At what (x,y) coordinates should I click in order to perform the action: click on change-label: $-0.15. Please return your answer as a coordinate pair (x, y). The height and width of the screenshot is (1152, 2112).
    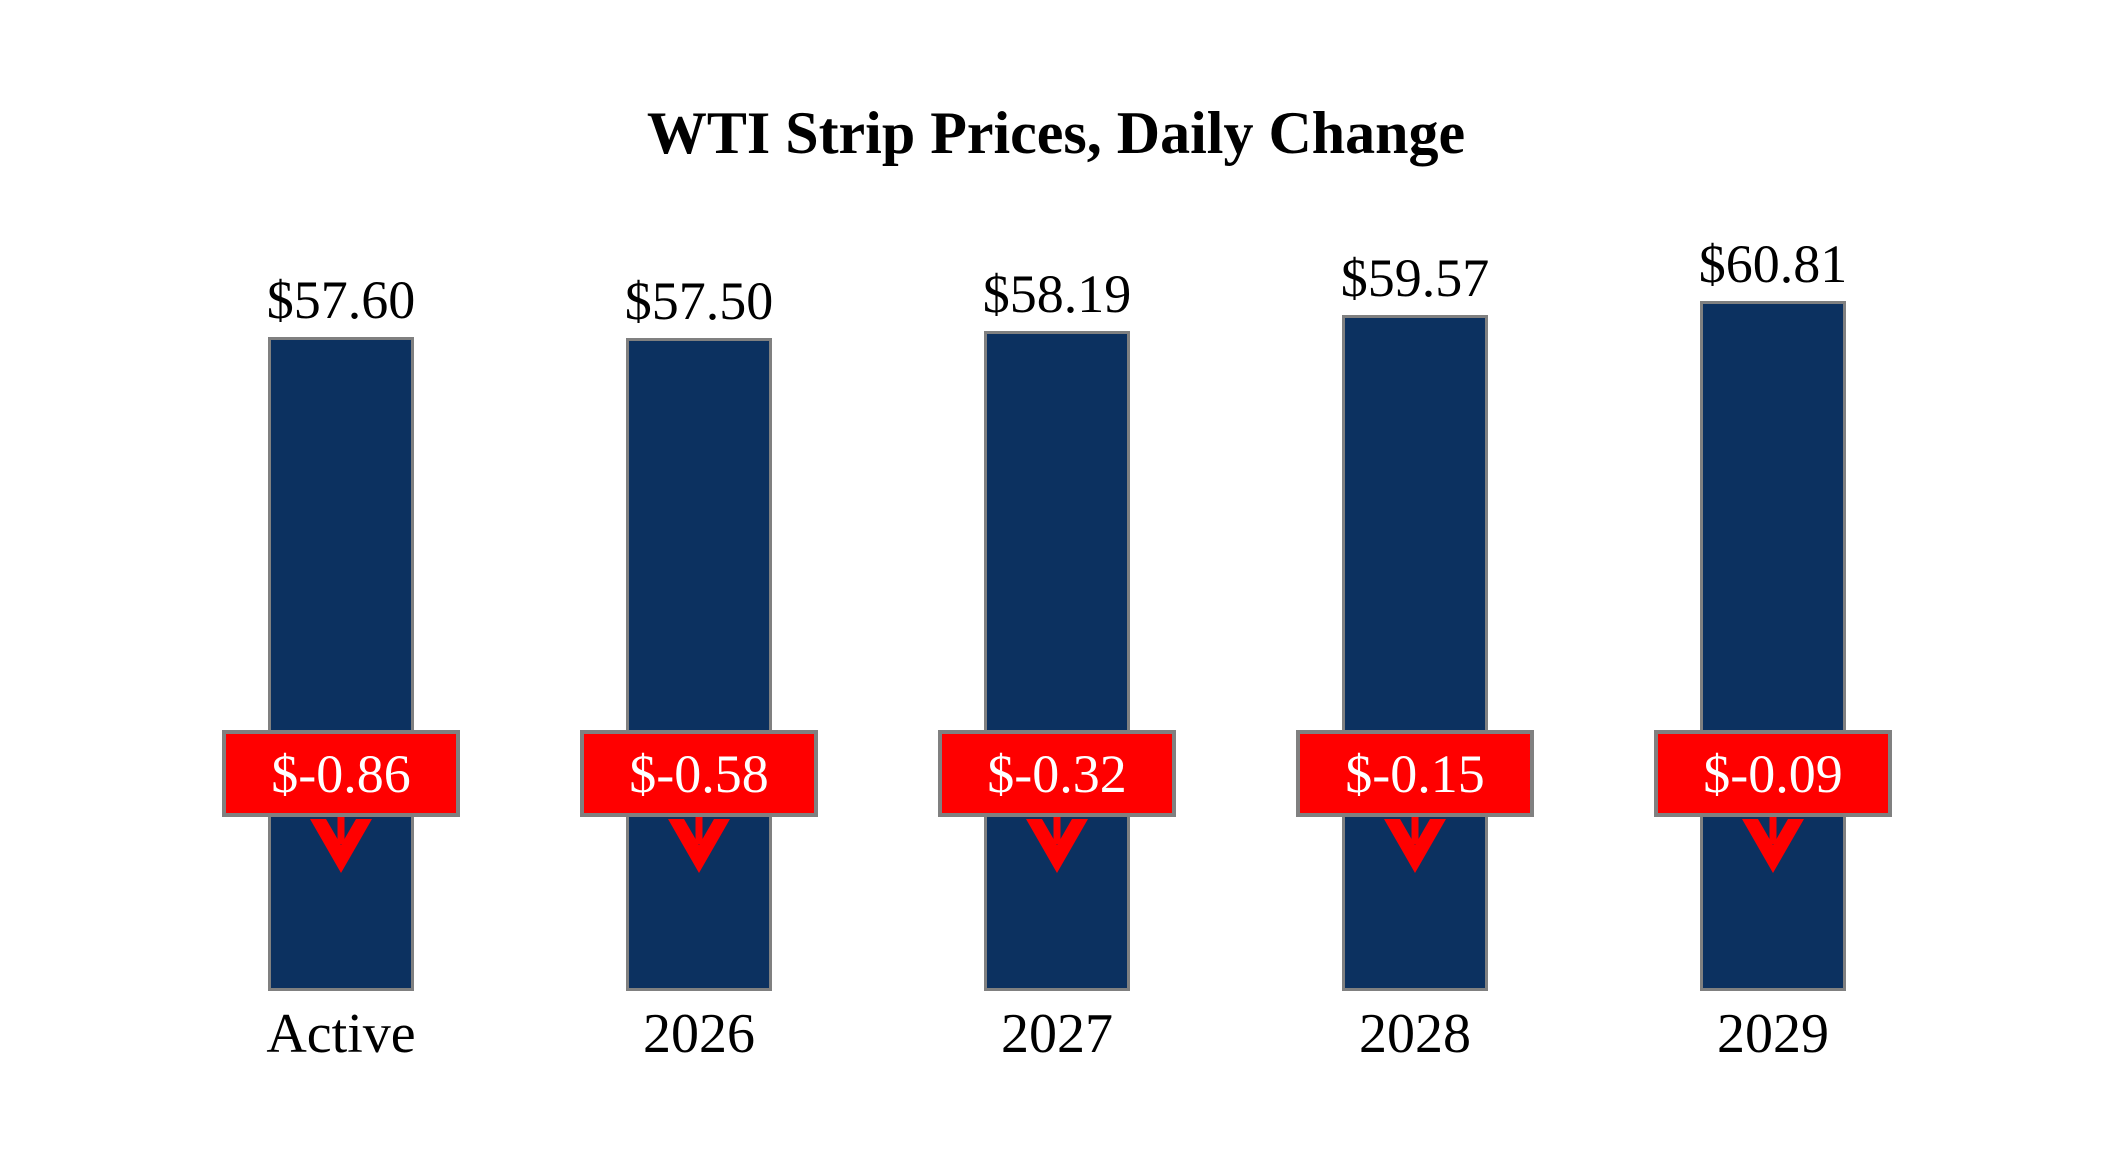
    Looking at the image, I should click on (1415, 773).